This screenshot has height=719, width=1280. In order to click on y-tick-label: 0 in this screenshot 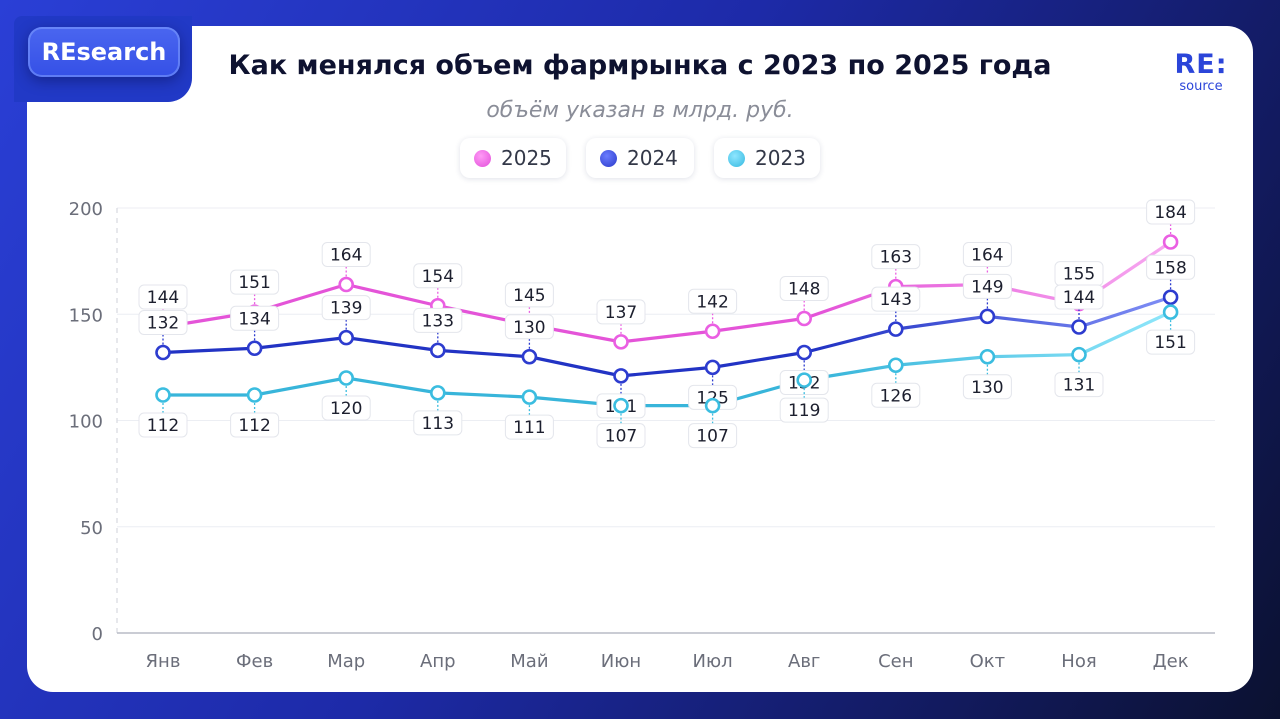, I will do `click(97, 634)`.